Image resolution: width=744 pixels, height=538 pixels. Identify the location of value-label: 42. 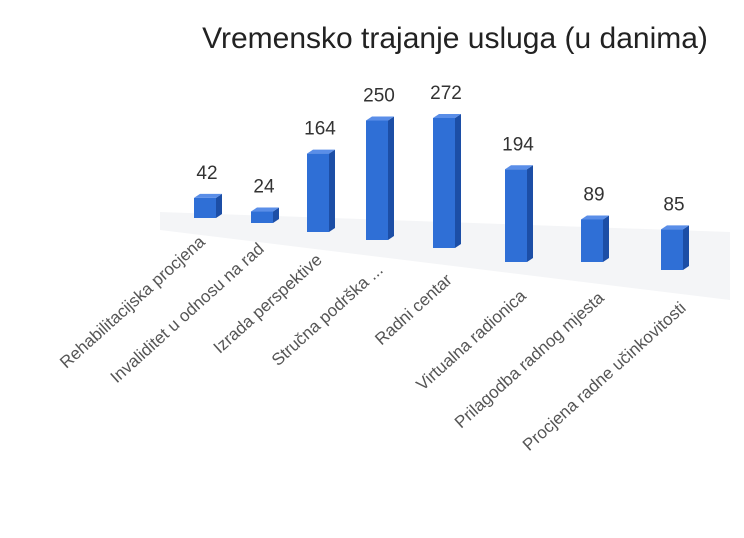
(206, 173).